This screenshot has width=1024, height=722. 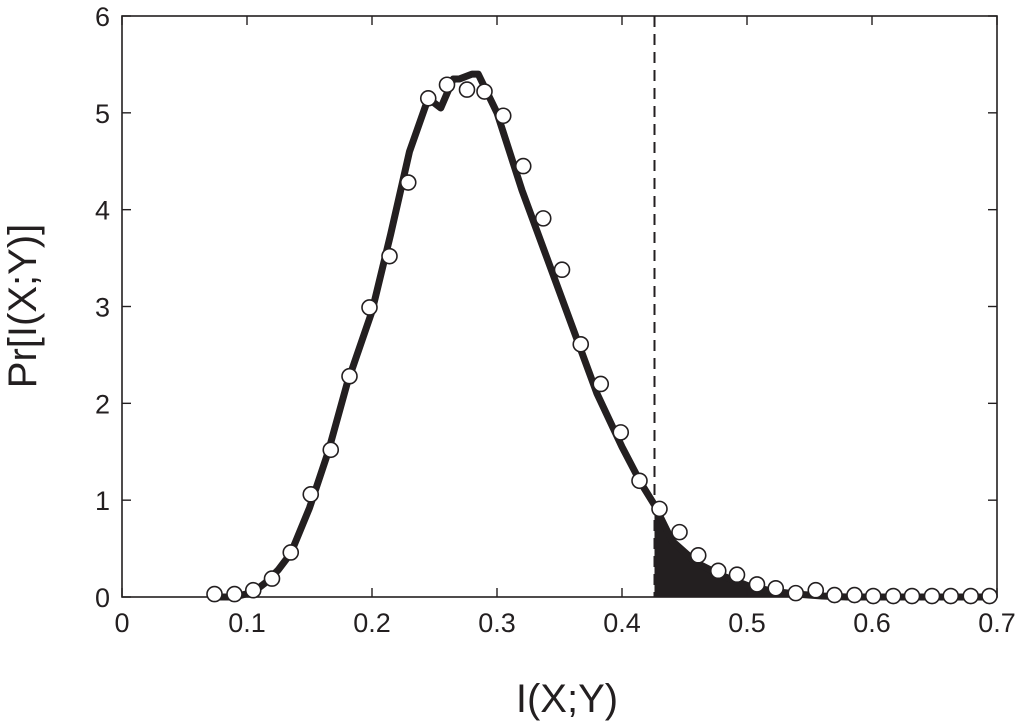 I want to click on x-axis-label: I(X;Y), so click(x=567, y=699).